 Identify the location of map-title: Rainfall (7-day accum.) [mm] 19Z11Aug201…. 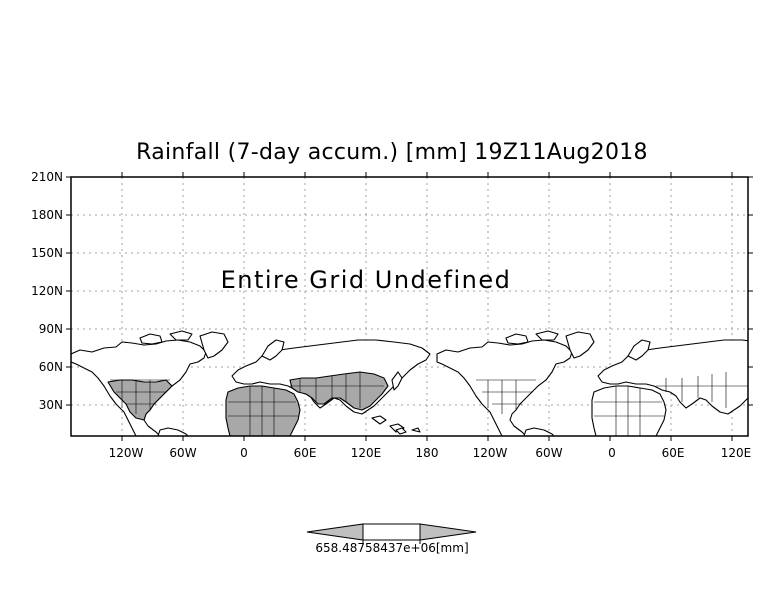
(392, 152).